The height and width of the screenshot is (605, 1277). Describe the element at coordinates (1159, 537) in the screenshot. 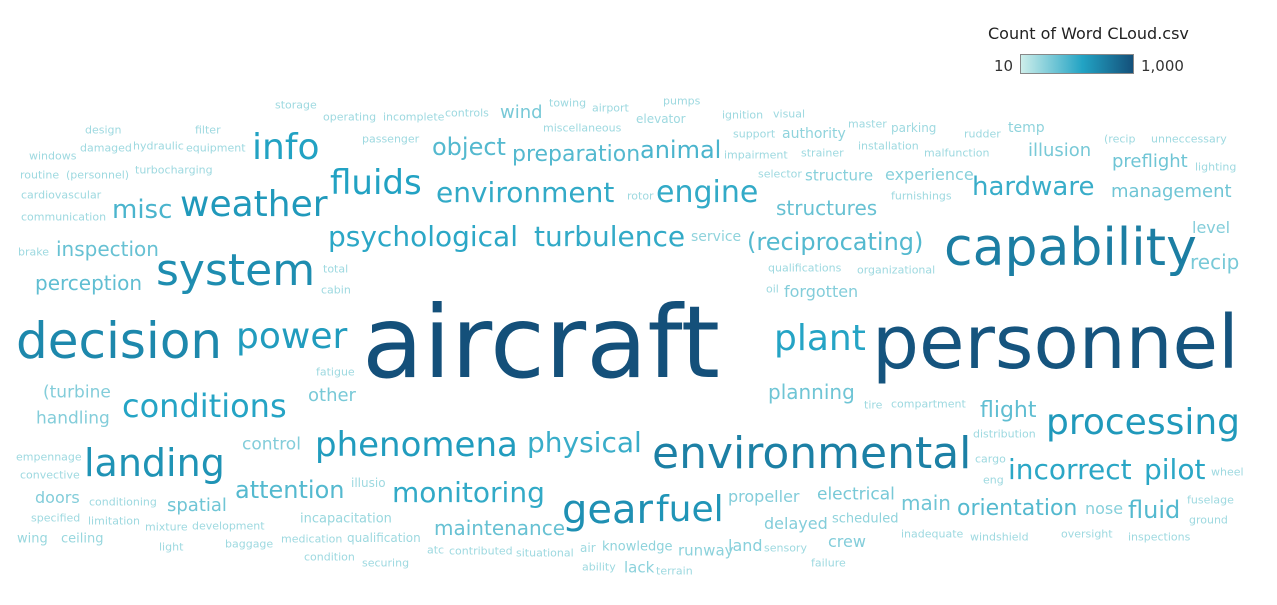

I see `word-inspections: inspections` at that location.